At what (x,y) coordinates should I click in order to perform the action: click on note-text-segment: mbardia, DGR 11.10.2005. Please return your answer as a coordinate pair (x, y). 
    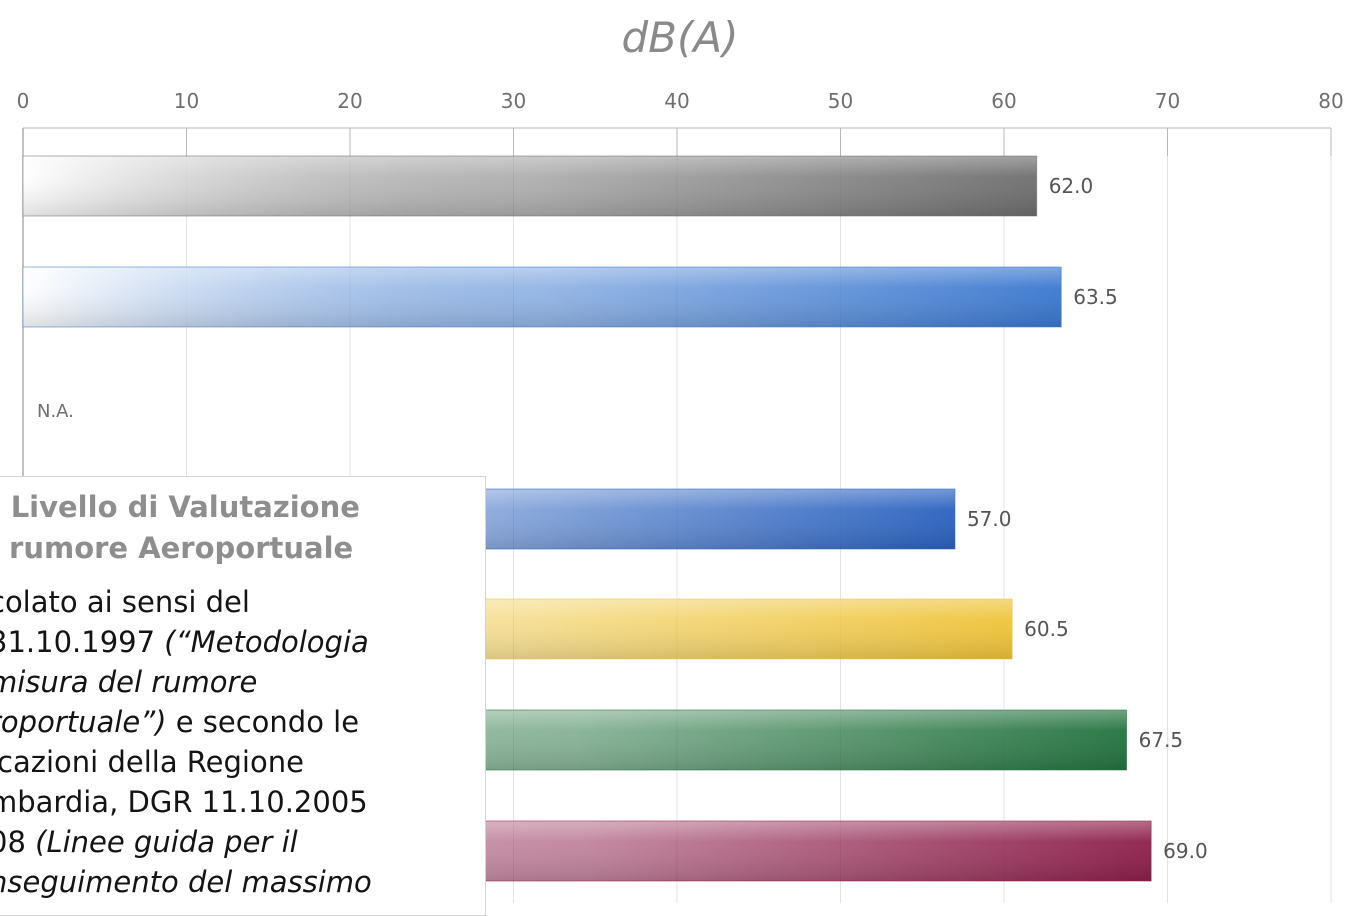
    Looking at the image, I should click on (184, 802).